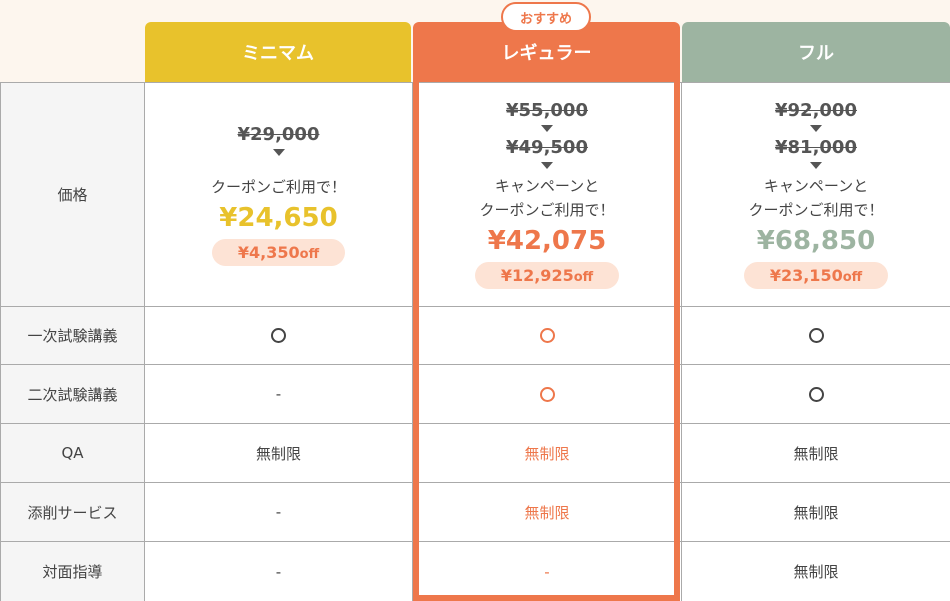 The height and width of the screenshot is (601, 950). Describe the element at coordinates (72, 194) in the screenshot. I see `row-label-price: 価格` at that location.